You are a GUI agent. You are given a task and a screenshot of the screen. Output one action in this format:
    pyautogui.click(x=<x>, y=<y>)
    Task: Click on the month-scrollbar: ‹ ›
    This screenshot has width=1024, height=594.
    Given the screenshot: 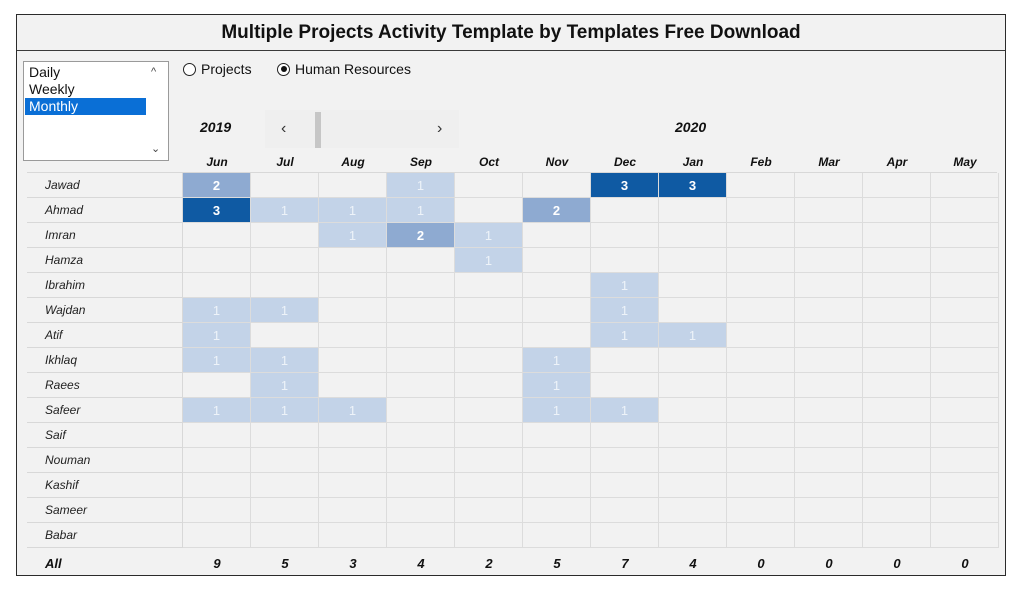 What is the action you would take?
    pyautogui.click(x=362, y=129)
    